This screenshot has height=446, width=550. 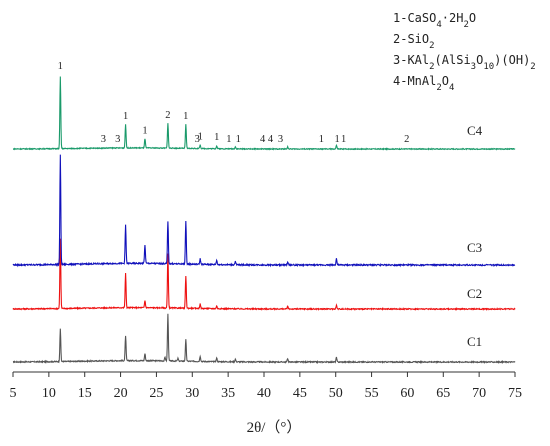 What do you see at coordinates (434, 20) in the screenshot?
I see `legend-entry-1: 1-CaSO4·2H2O` at bounding box center [434, 20].